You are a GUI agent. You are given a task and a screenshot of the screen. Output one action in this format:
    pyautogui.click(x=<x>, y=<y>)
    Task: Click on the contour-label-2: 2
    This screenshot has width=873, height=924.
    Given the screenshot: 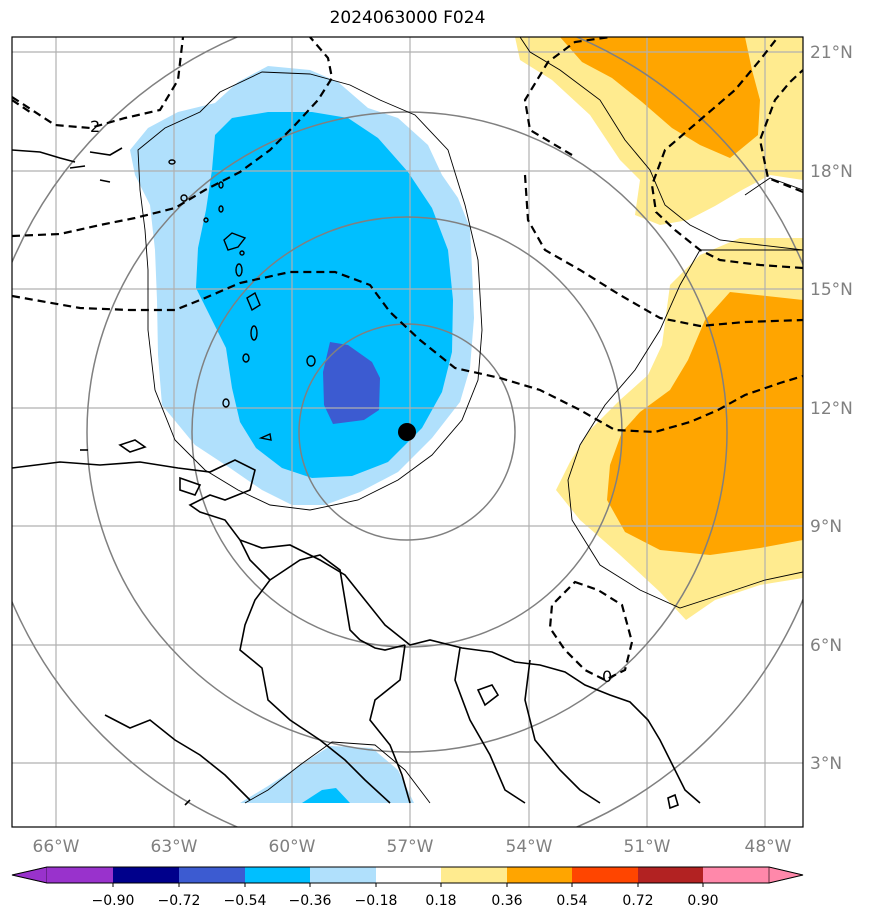 What is the action you would take?
    pyautogui.click(x=95, y=126)
    